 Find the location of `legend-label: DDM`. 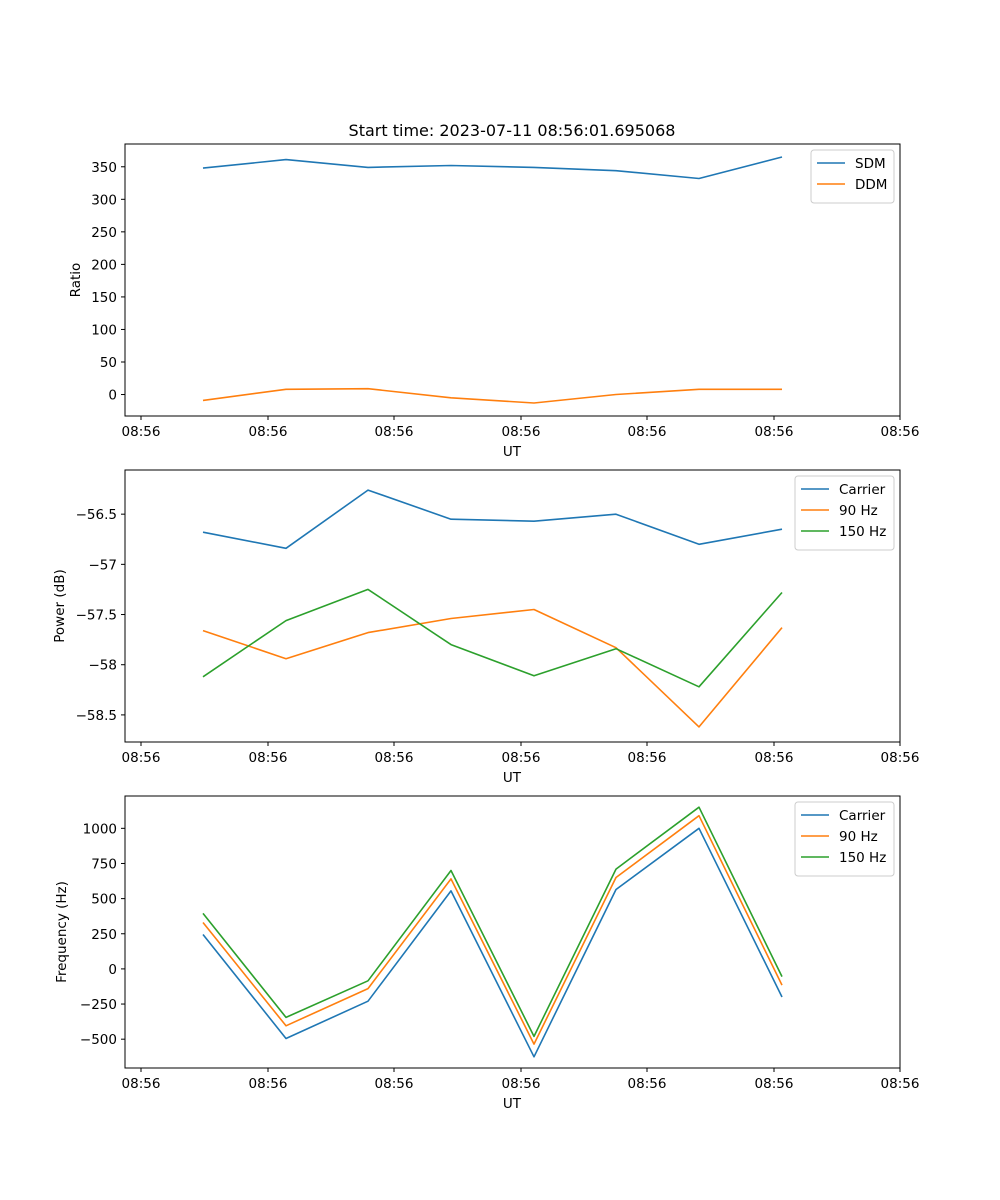

legend-label: DDM is located at coordinates (871, 185).